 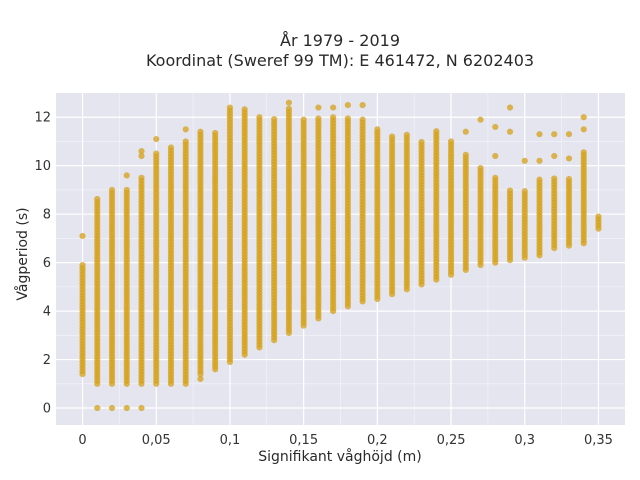 What do you see at coordinates (451, 440) in the screenshot?
I see `x-tick-label: 0,25` at bounding box center [451, 440].